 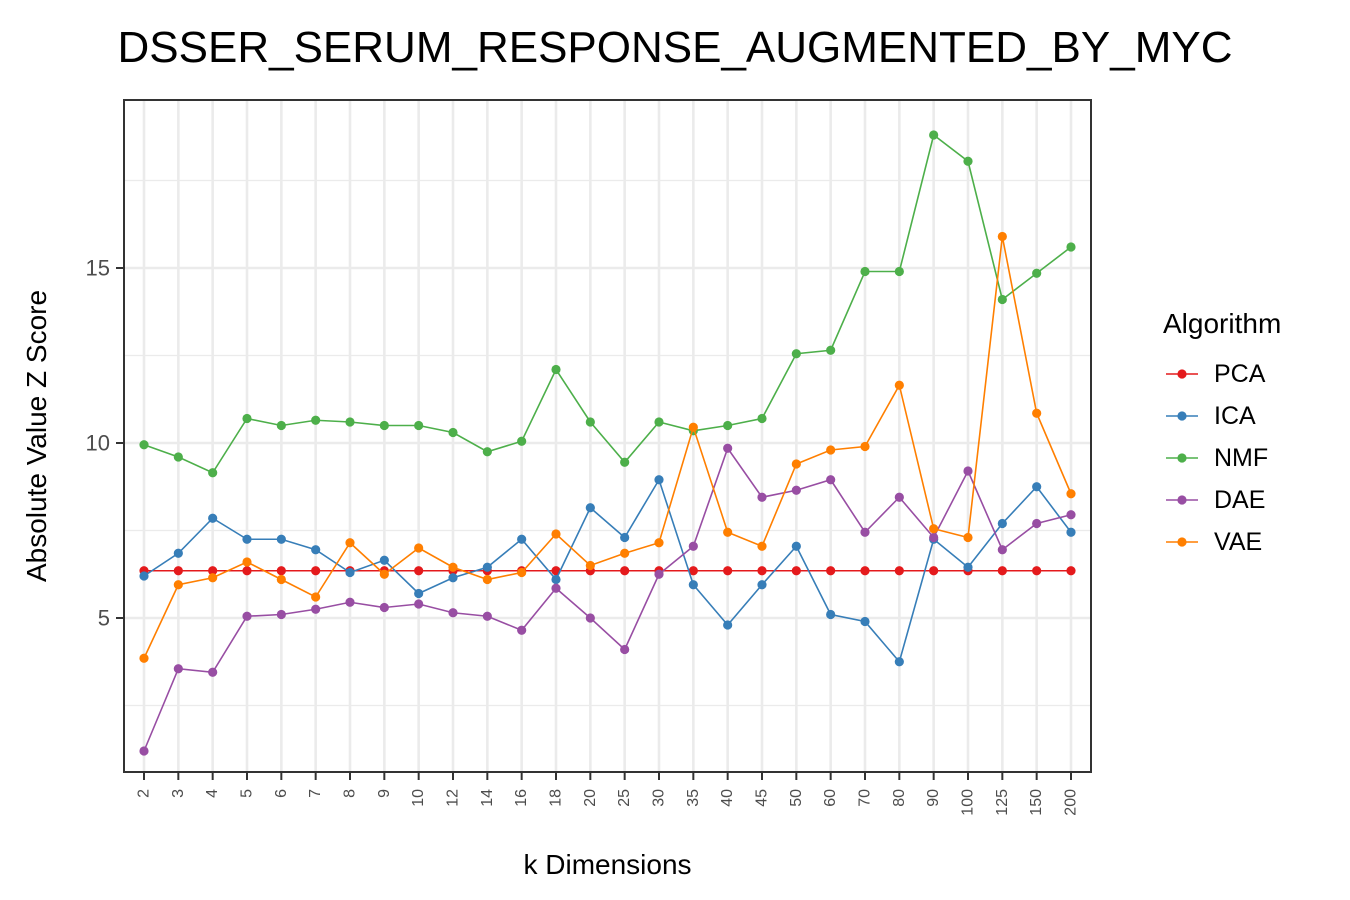 I want to click on y-axis-ticks: 5 10 15, so click(x=105, y=443).